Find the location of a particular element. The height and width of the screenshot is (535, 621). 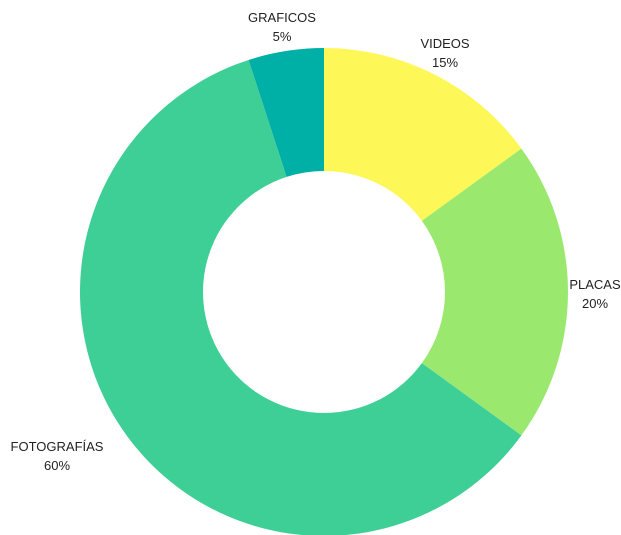

slice-value-graficos: 5% is located at coordinates (282, 36).